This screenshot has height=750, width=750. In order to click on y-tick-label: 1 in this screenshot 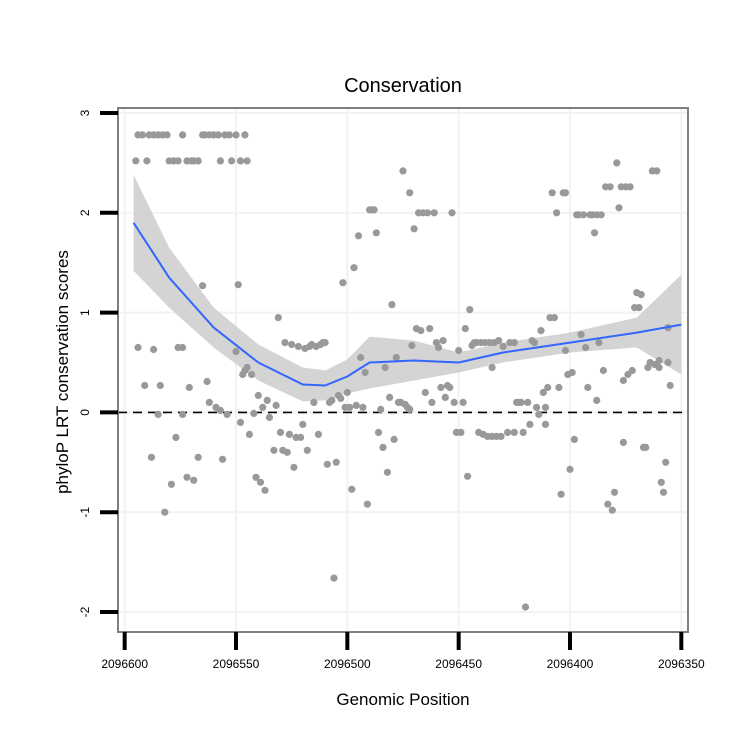, I will do `click(85, 312)`.